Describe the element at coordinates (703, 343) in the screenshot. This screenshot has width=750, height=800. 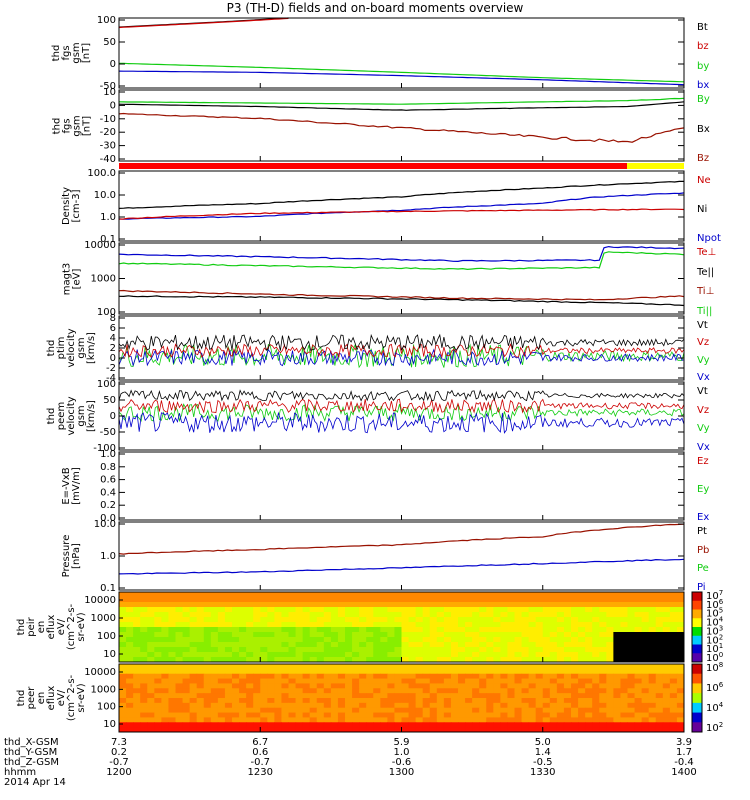
I see `legend-Vz: Vz` at that location.